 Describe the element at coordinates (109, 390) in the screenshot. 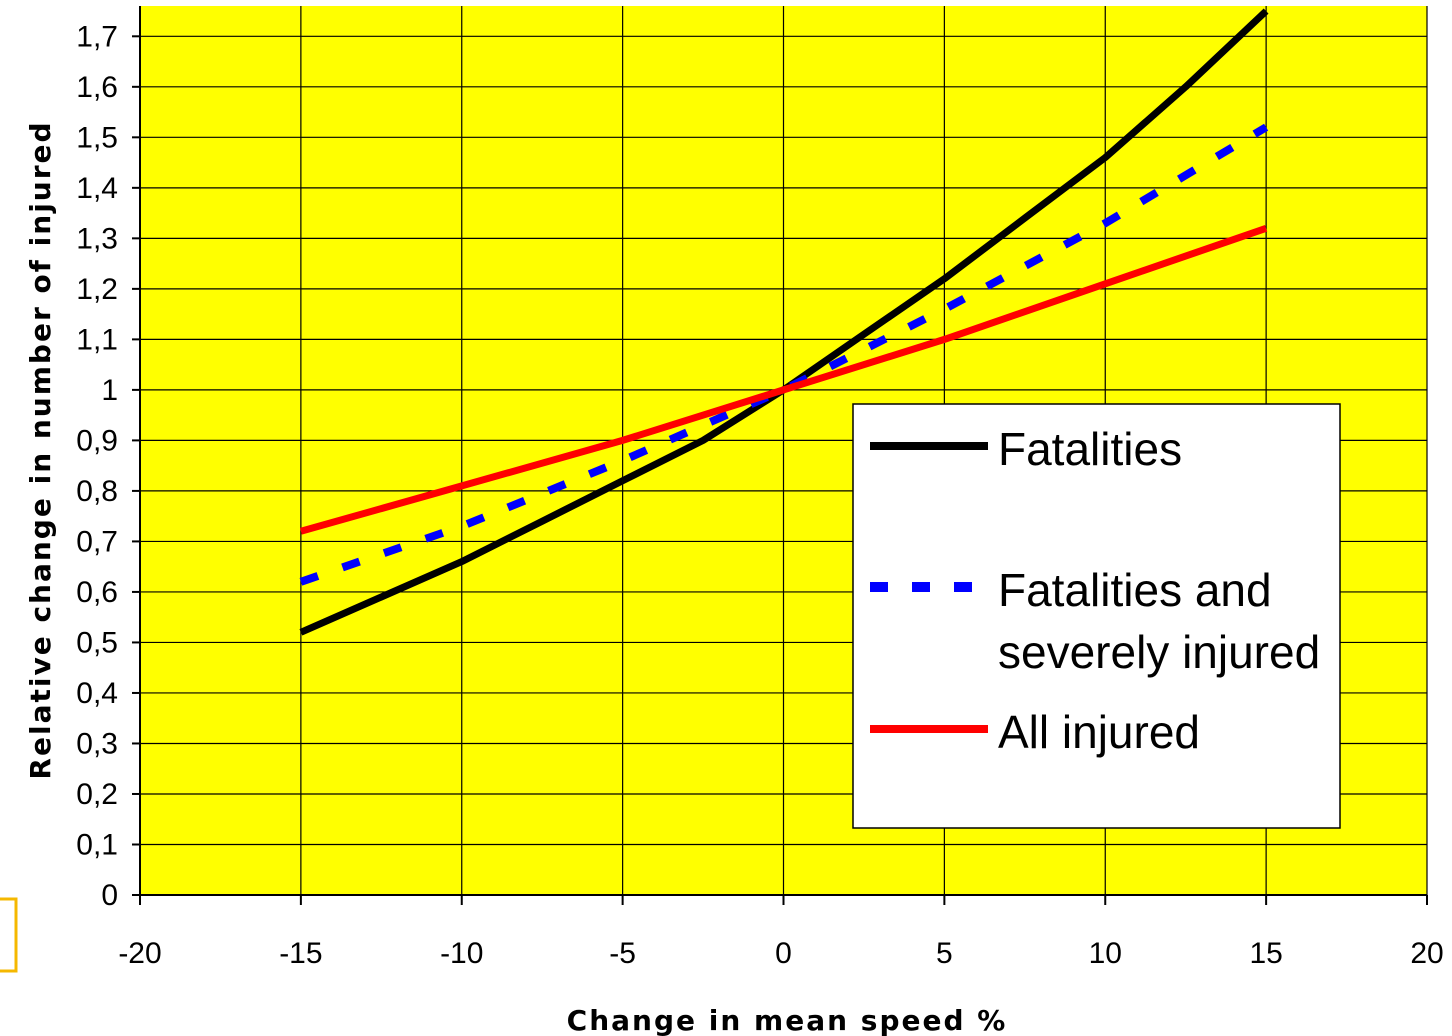

I see `y-tick-label: 1` at that location.